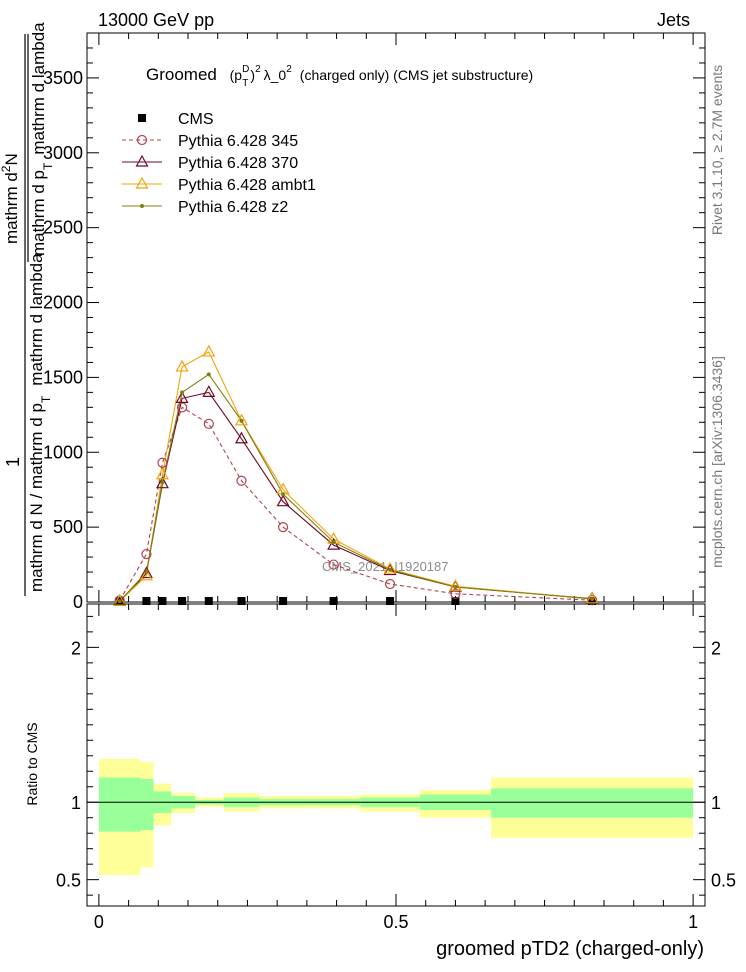 The width and height of the screenshot is (746, 972). I want to click on ratio-y-tick-label-right: 1, so click(716, 803).